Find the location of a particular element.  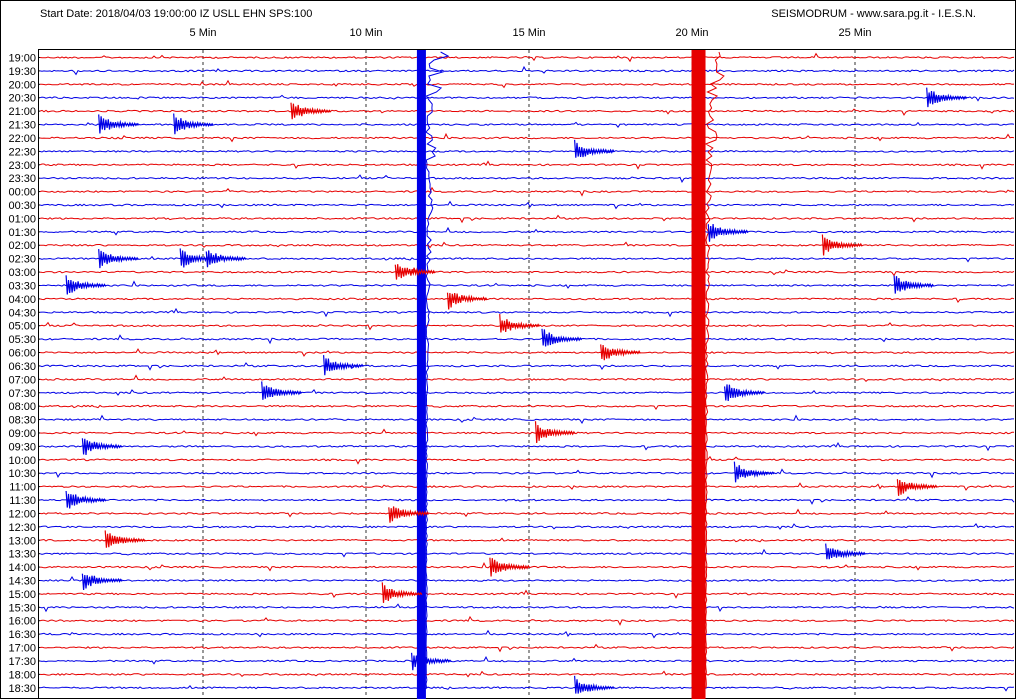

x-tick-labels: 5 Min 10 Min 15 Min 20 Min 25 Min is located at coordinates (531, 33).